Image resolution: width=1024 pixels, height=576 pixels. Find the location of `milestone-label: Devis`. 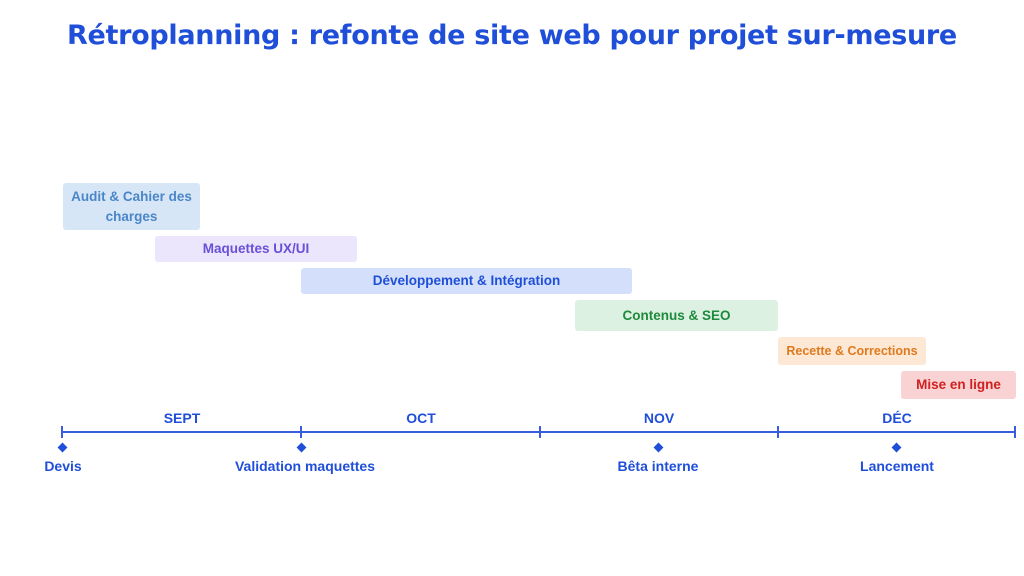

milestone-label: Devis is located at coordinates (63, 466).